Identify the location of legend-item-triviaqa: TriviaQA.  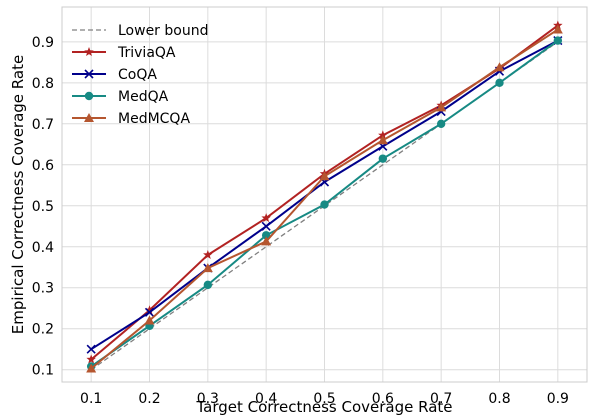
(124, 53).